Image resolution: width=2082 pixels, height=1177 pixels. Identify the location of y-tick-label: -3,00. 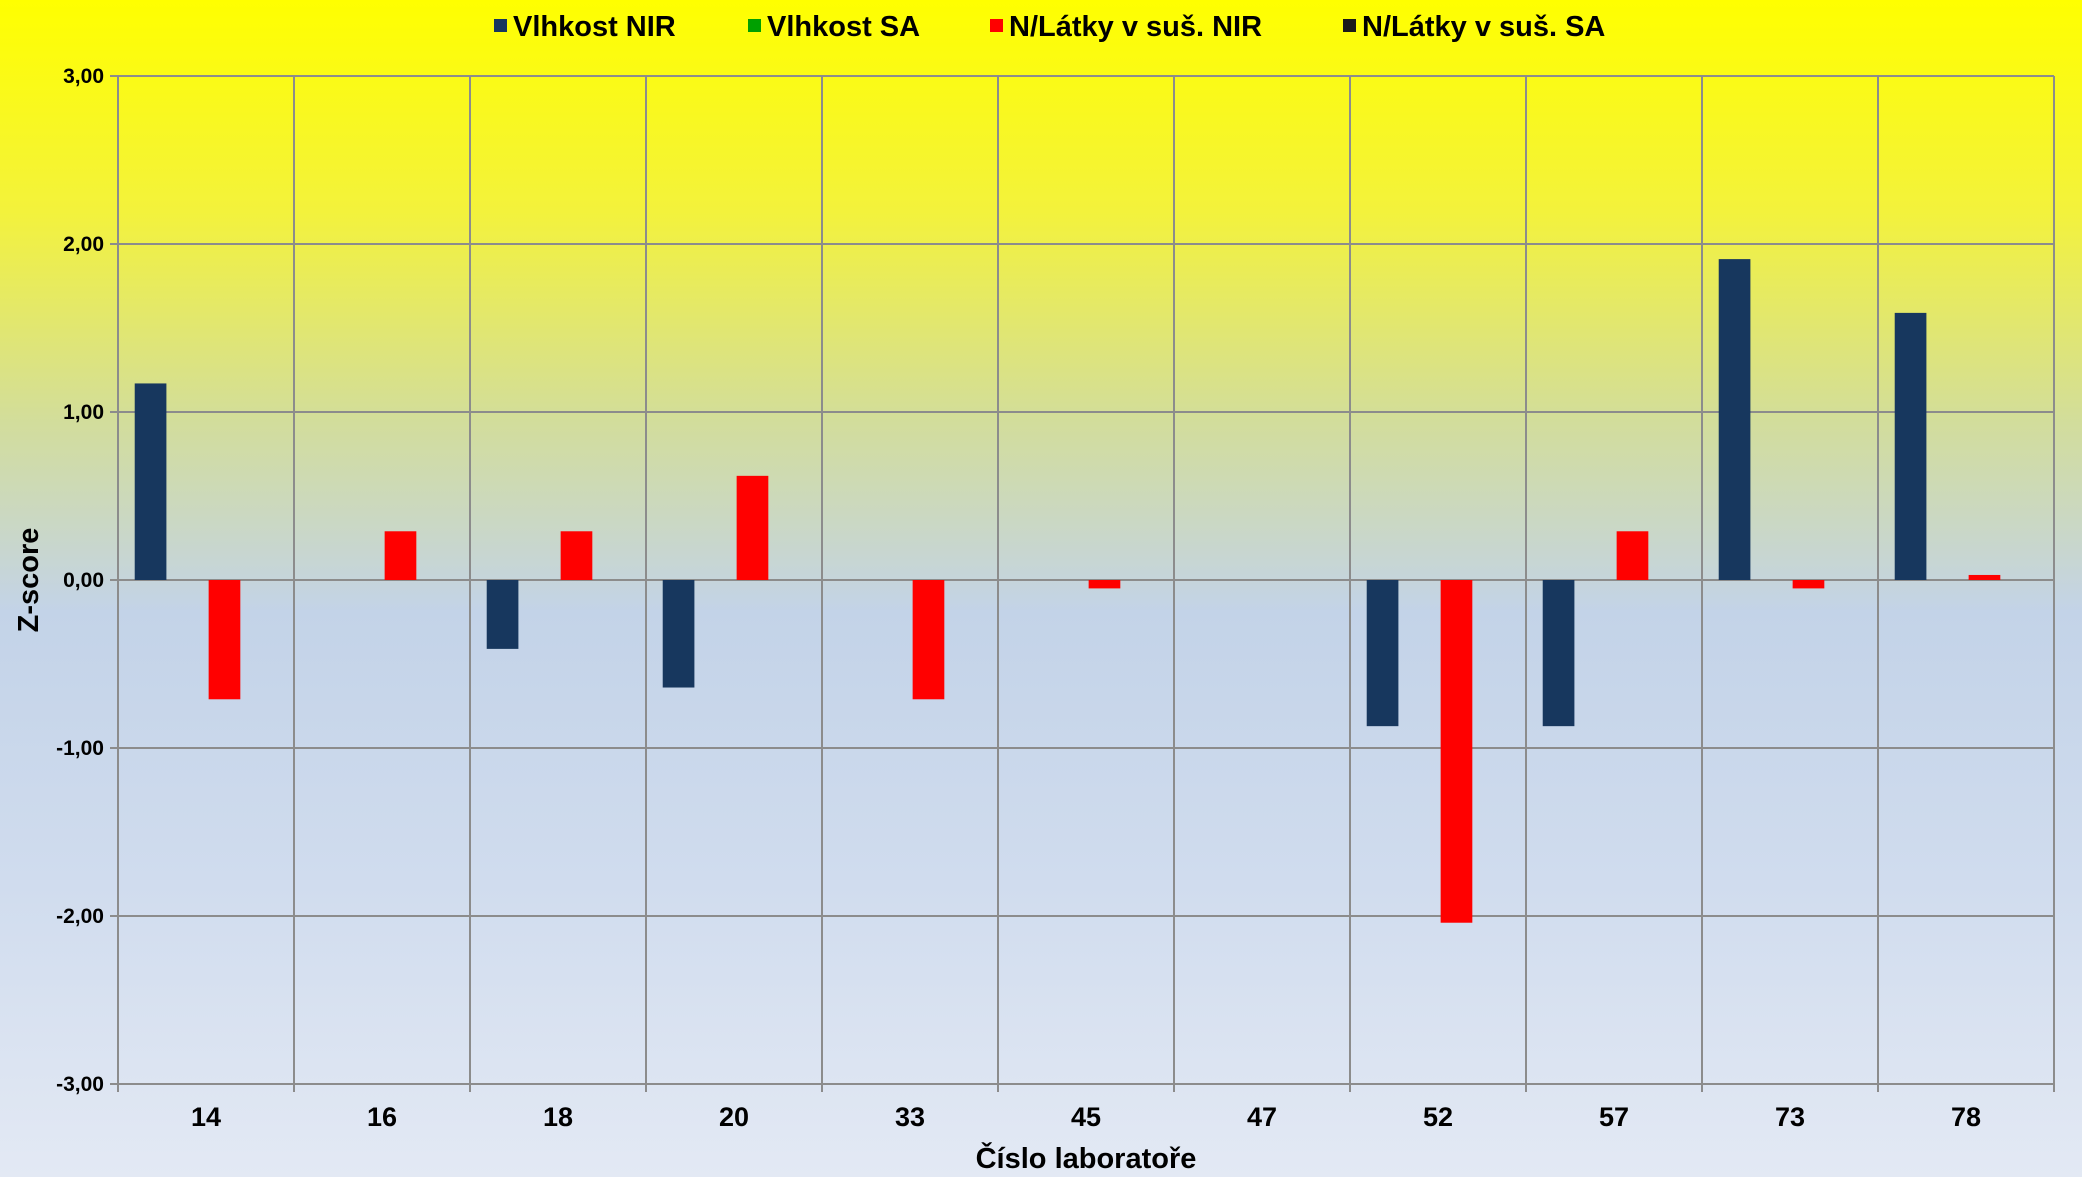
(80, 1084).